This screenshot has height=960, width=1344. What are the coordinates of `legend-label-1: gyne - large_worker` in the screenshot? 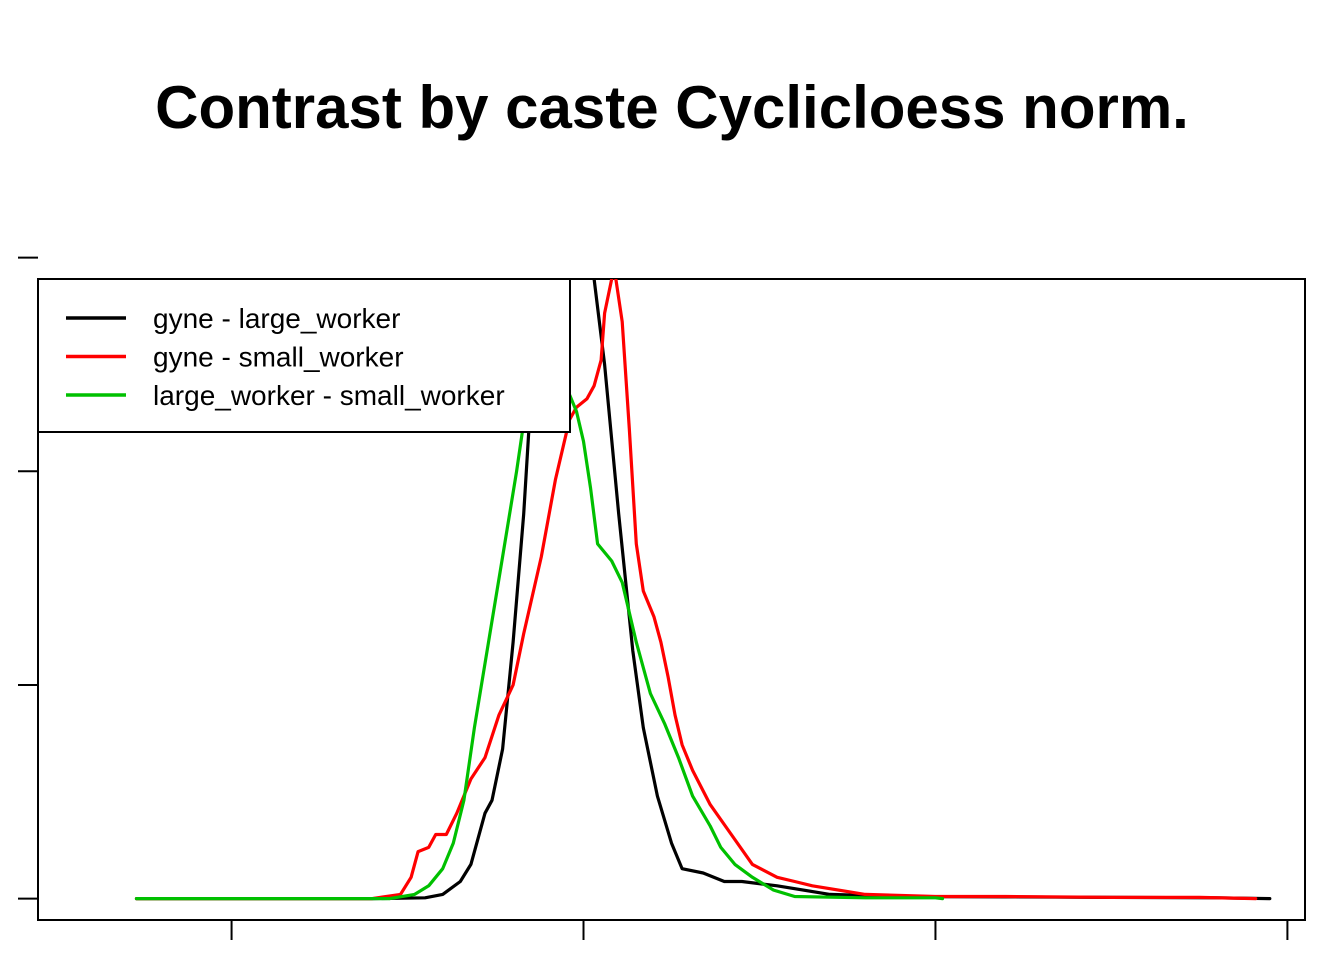 It's located at (276, 318).